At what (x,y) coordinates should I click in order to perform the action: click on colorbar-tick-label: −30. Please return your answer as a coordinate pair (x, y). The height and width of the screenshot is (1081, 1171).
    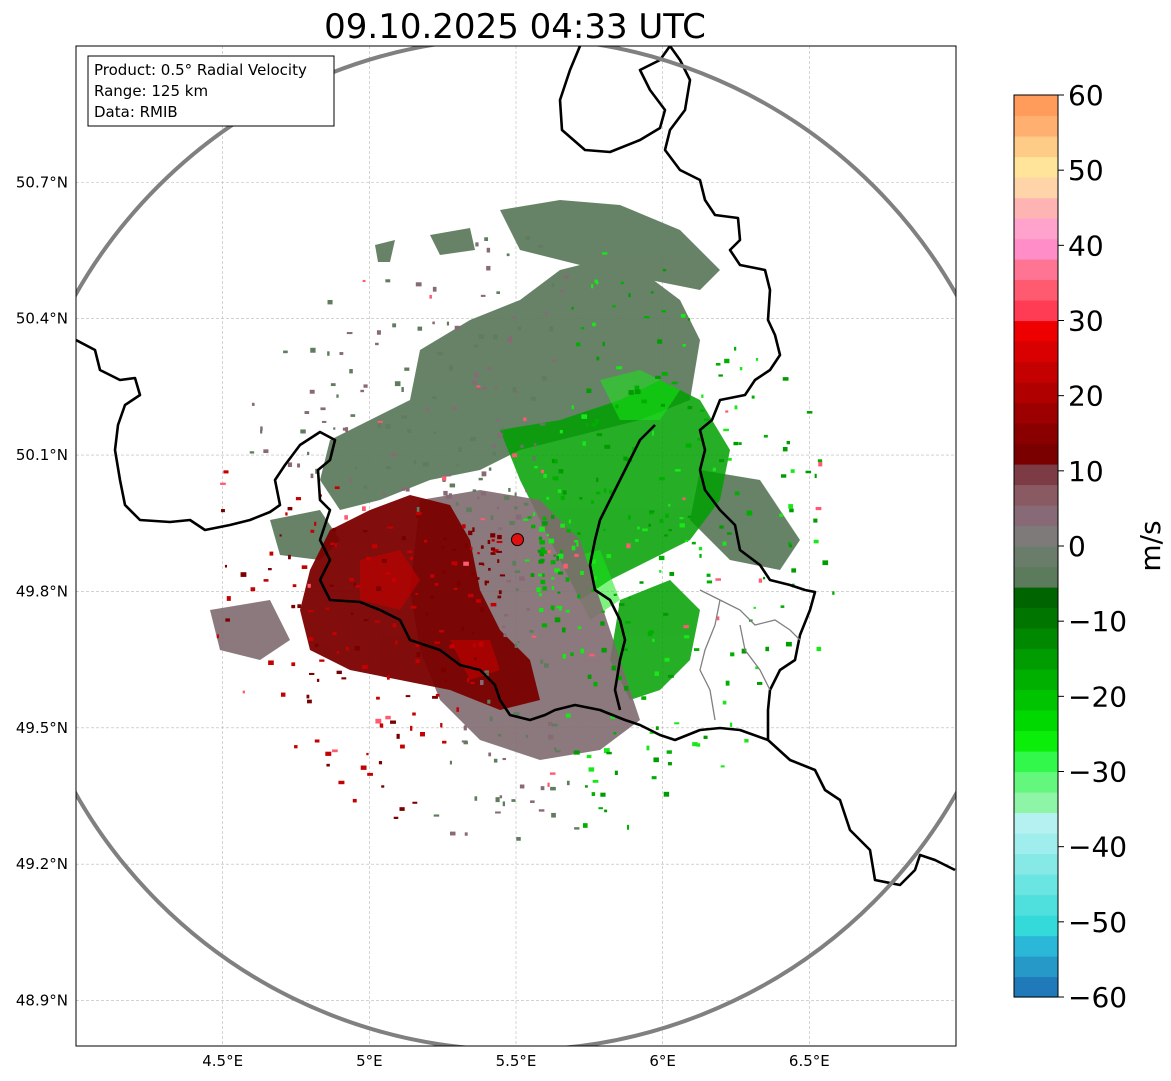
    Looking at the image, I should click on (1097, 772).